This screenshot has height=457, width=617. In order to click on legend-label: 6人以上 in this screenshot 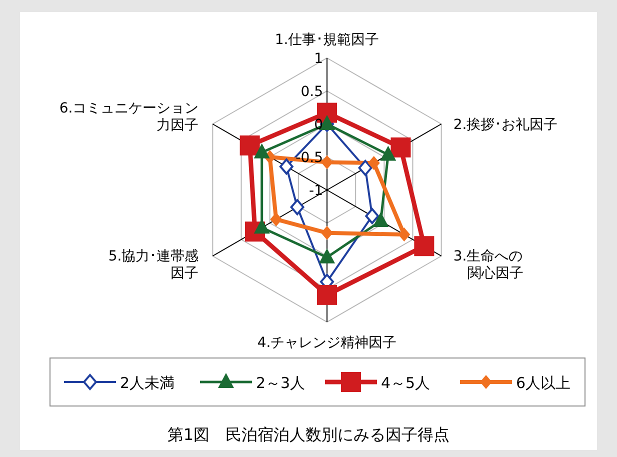, I will do `click(543, 383)`.